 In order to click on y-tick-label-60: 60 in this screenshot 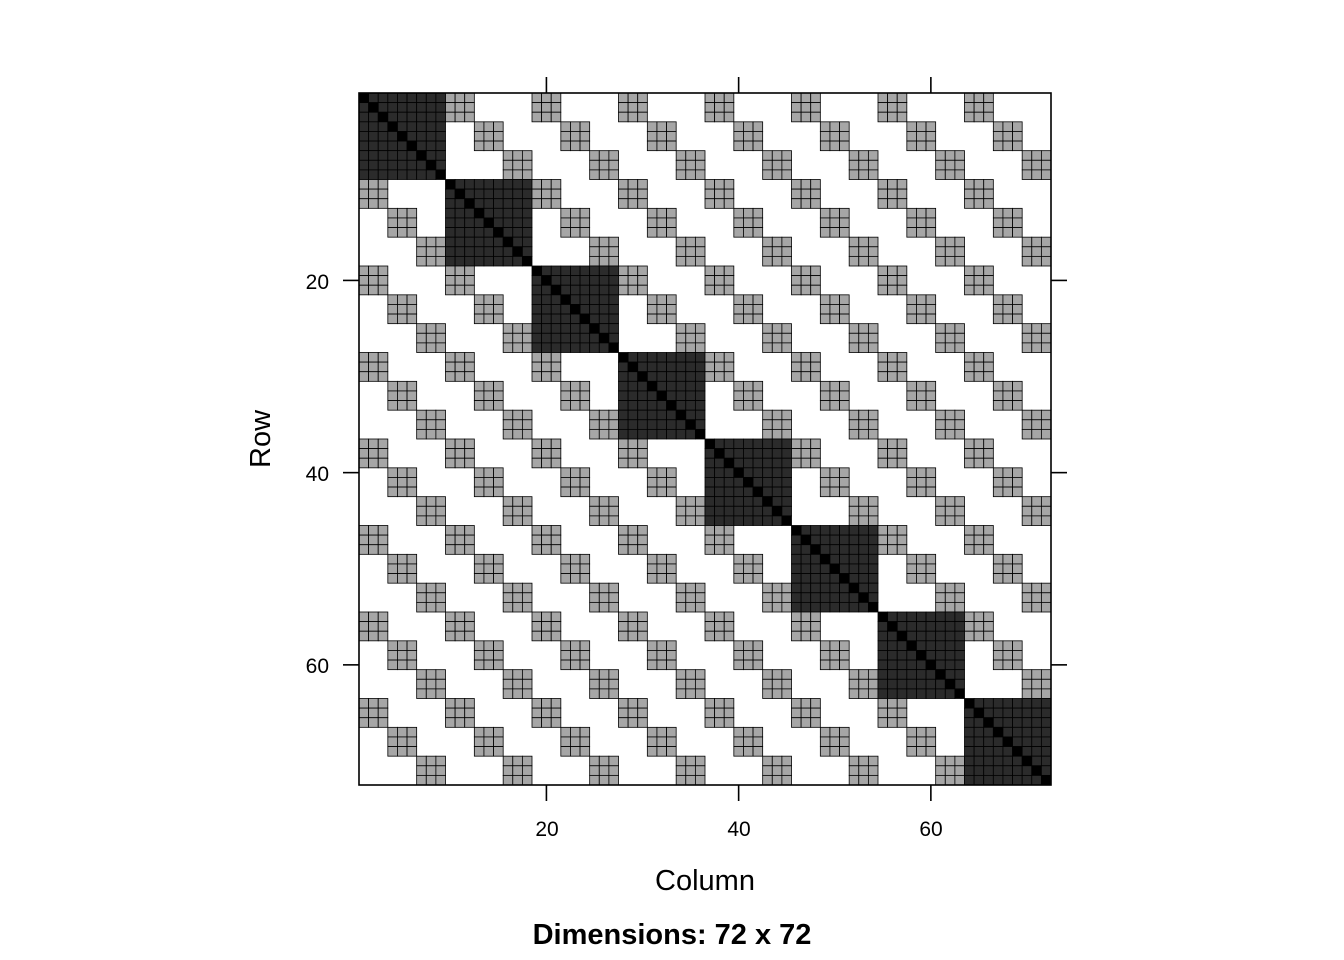, I will do `click(317, 666)`.